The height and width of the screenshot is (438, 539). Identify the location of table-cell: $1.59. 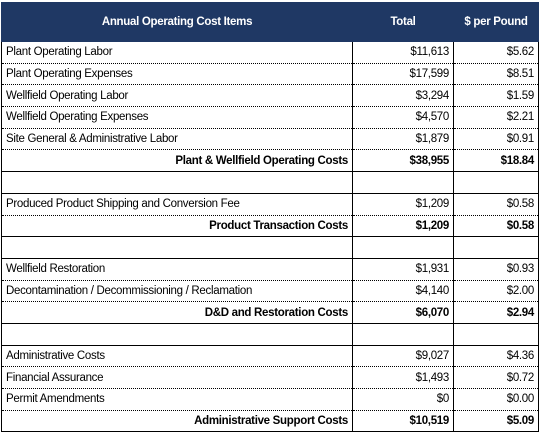
(496, 95).